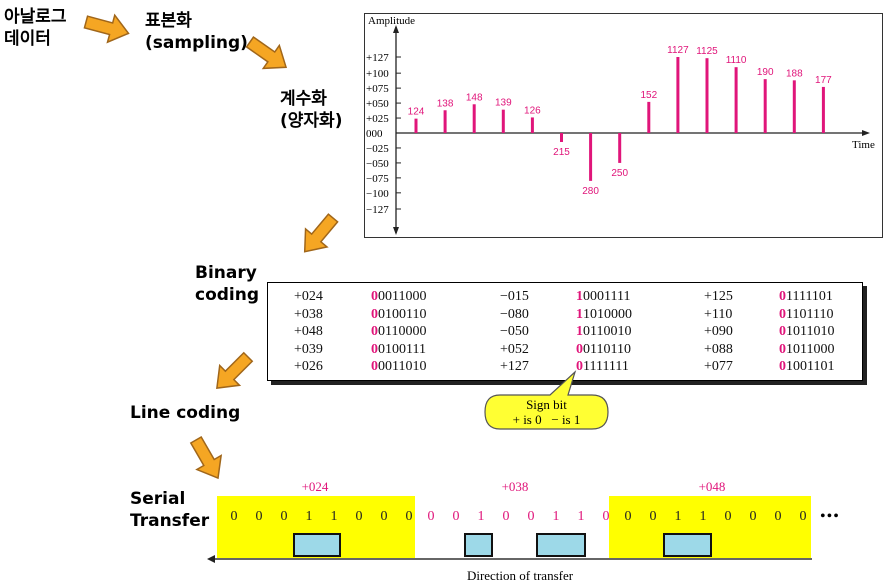 The image size is (884, 588). I want to click on direction-label: Direction of transfer, so click(520, 575).